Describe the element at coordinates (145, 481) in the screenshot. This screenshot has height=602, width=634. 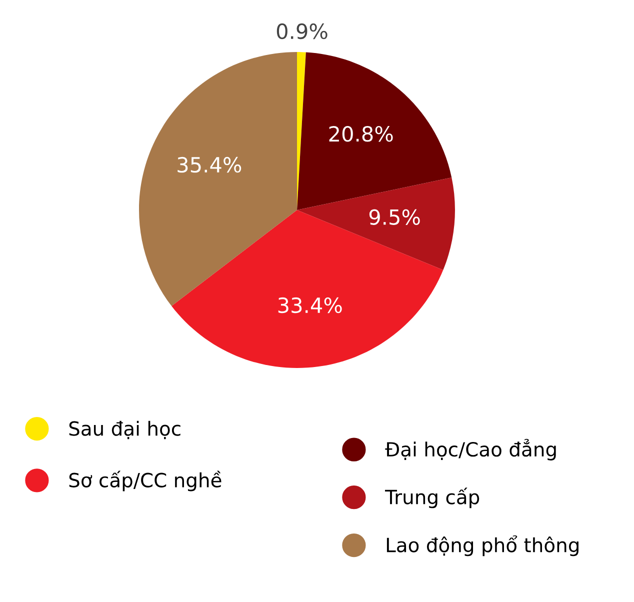
I see `legend-label: Sơ cấp/CC nghề` at that location.